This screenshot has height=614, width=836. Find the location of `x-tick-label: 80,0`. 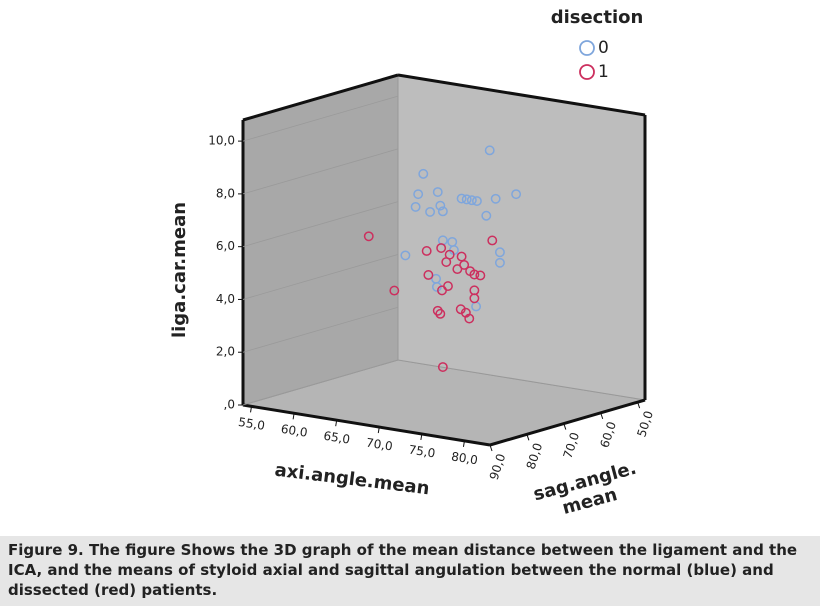

x-tick-label: 80,0 is located at coordinates (464, 458).